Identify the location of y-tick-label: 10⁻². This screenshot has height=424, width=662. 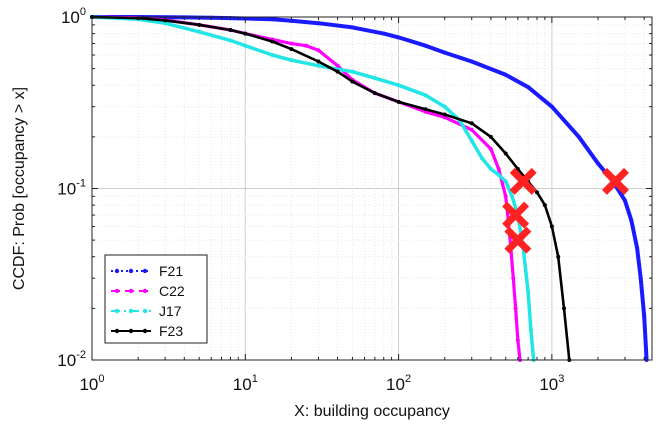
(71, 359).